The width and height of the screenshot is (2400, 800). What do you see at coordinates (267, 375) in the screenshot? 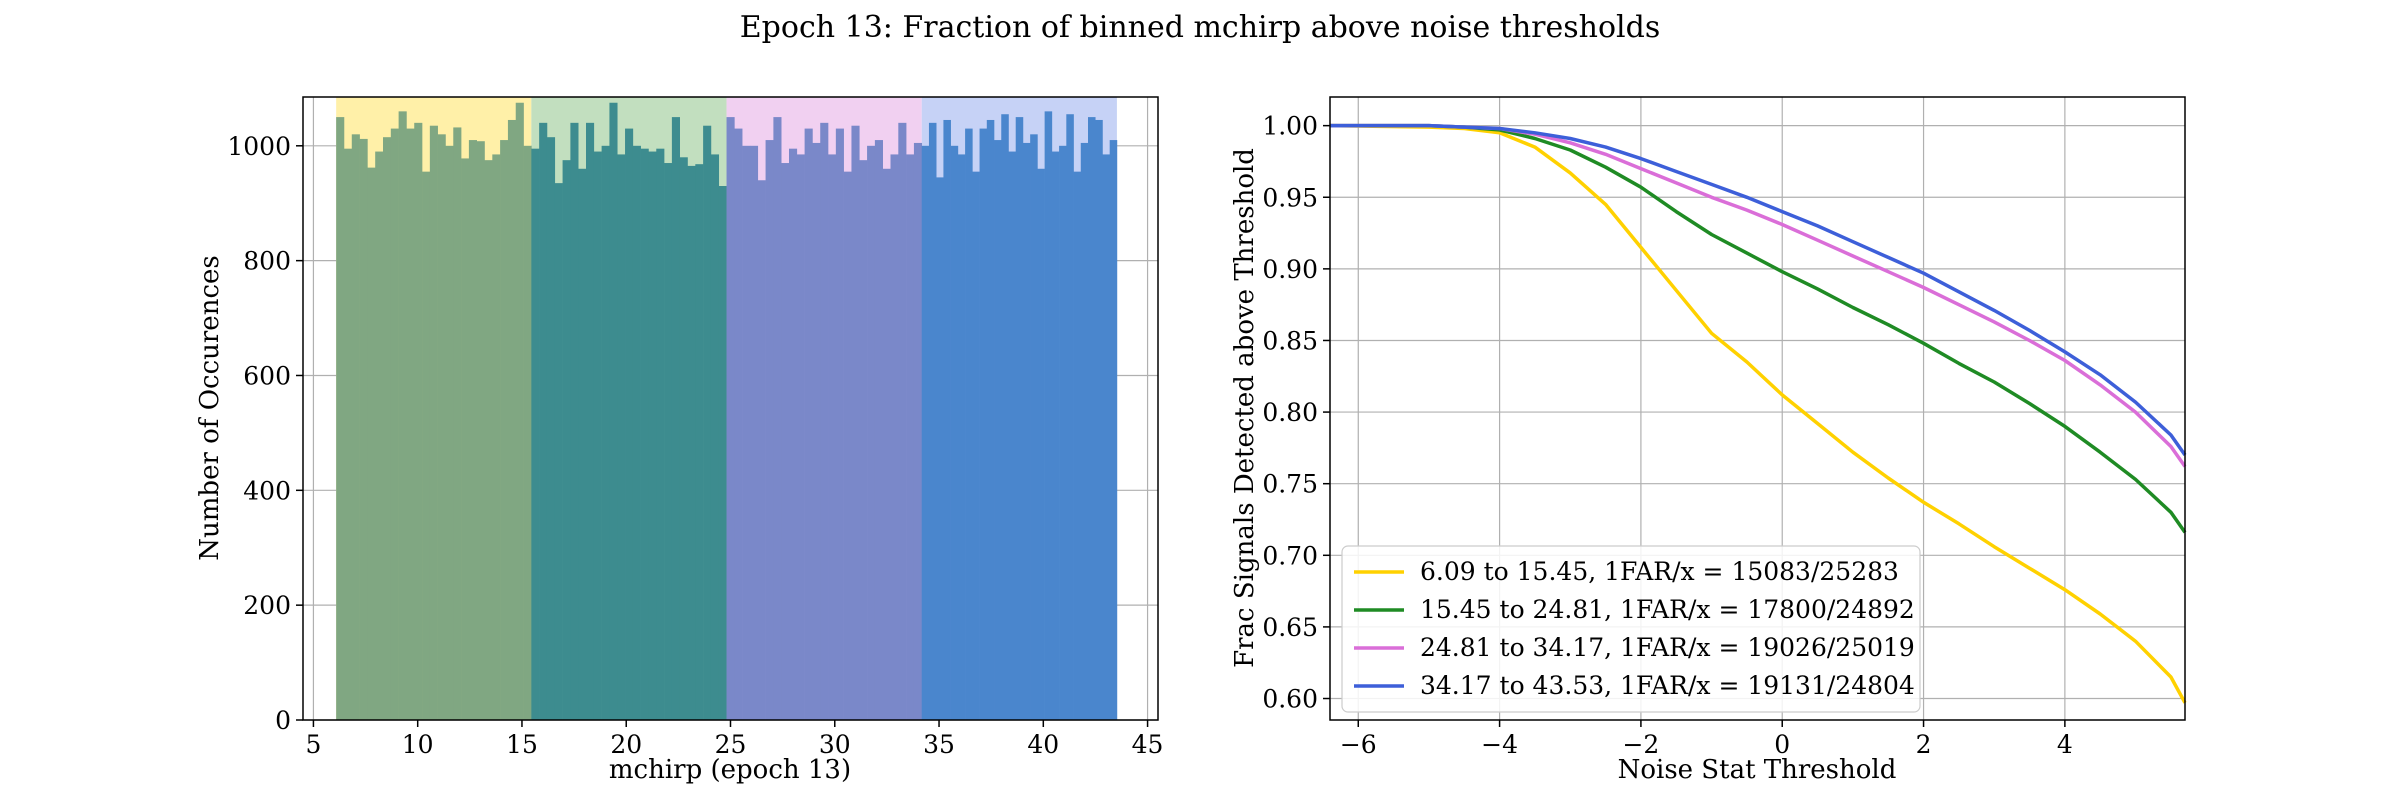
I see `histogram-y-tick-label: 600` at bounding box center [267, 375].